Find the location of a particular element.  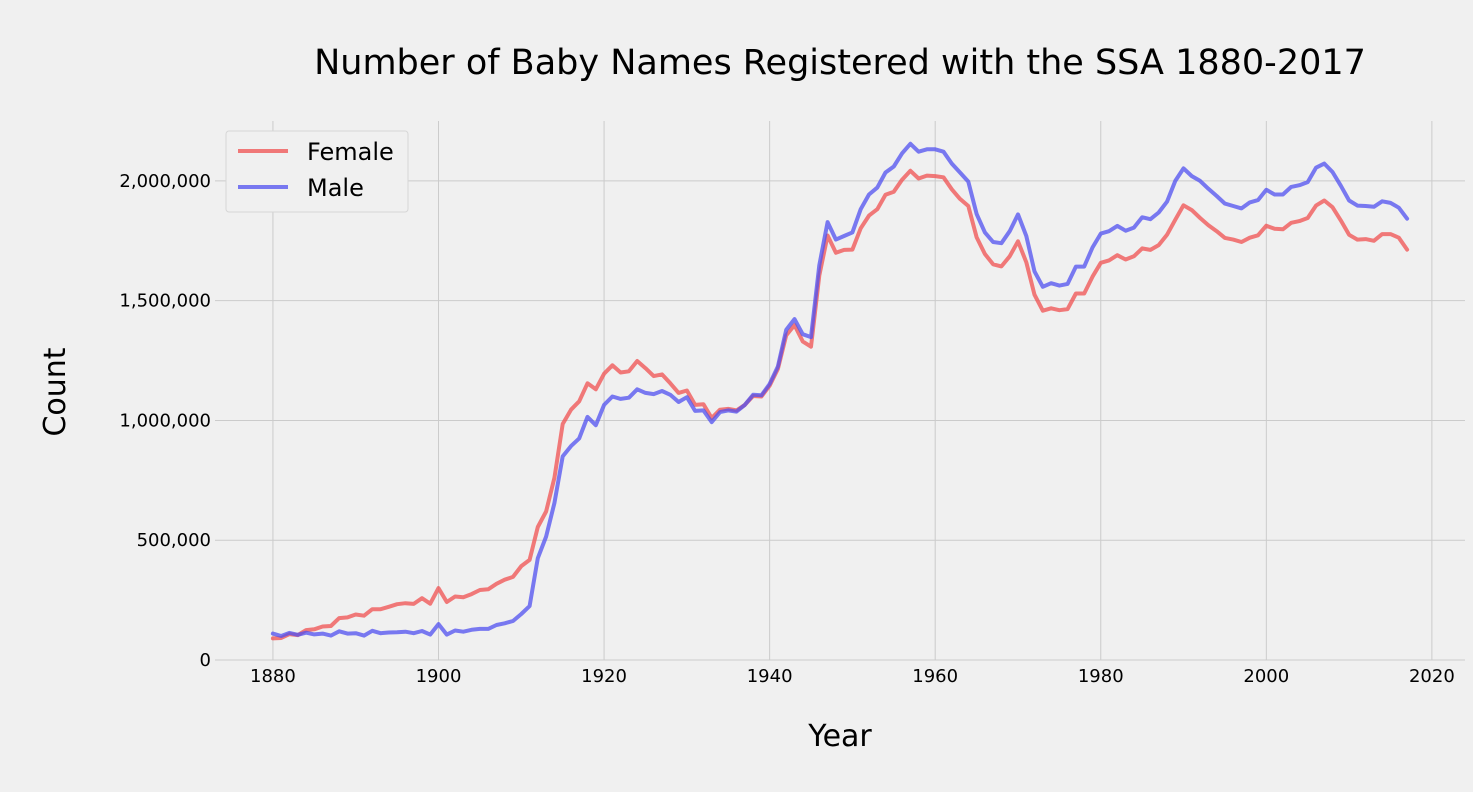

x-axis-title: Year is located at coordinates (839, 736).